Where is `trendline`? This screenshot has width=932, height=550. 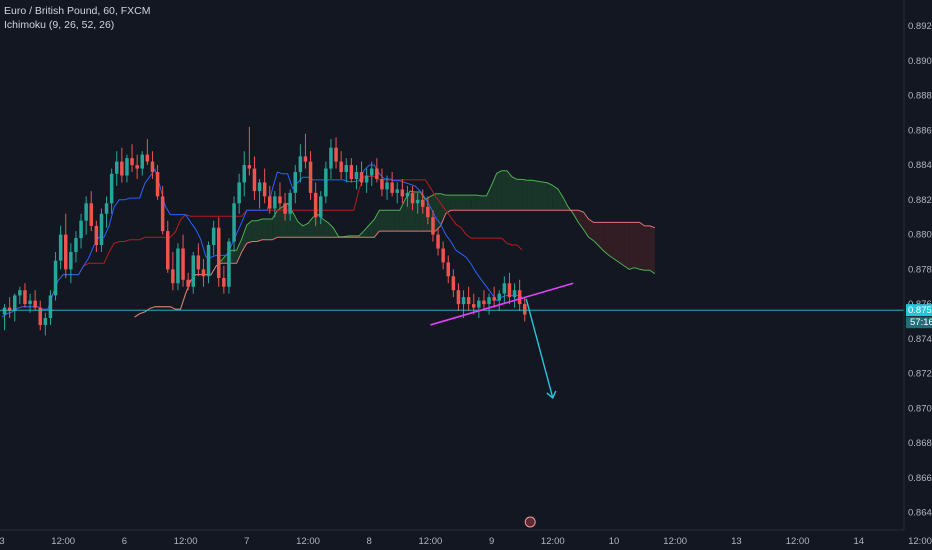
trendline is located at coordinates (502, 304).